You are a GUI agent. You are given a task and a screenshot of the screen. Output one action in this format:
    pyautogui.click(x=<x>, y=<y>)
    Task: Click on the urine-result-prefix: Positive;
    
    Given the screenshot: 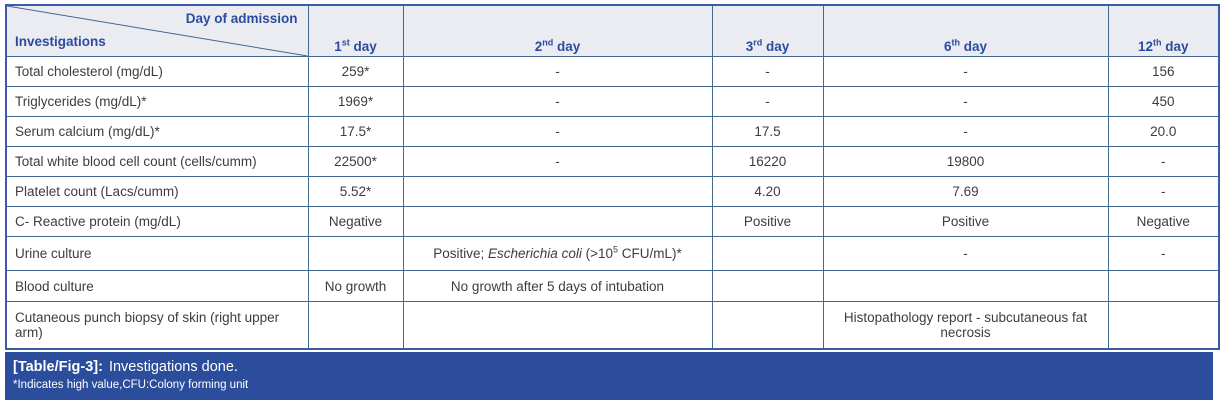 What is the action you would take?
    pyautogui.click(x=461, y=253)
    